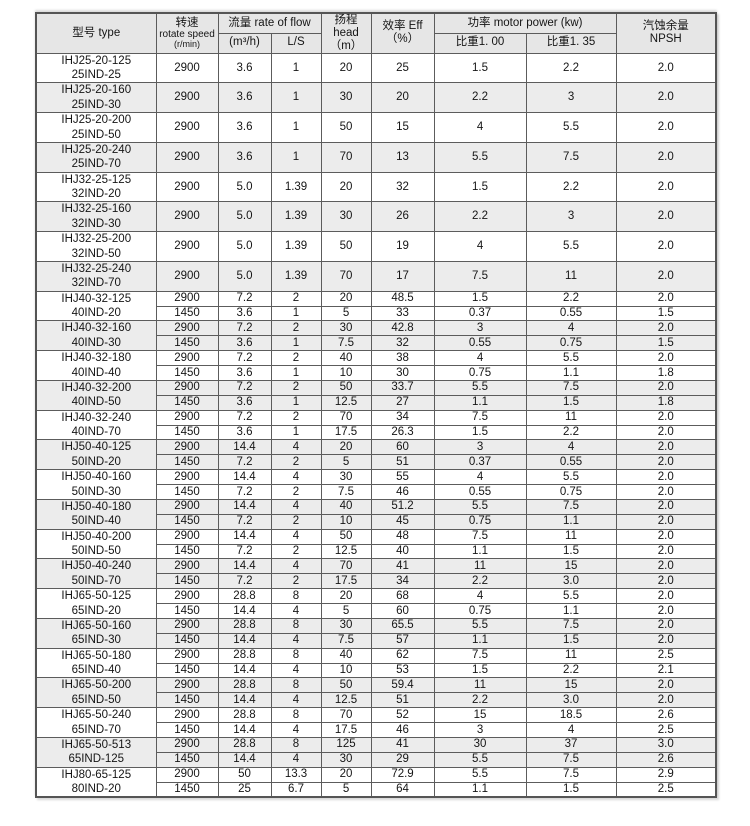  I want to click on model-cell: IHJ65-50-180 65IND-40, so click(96, 663).